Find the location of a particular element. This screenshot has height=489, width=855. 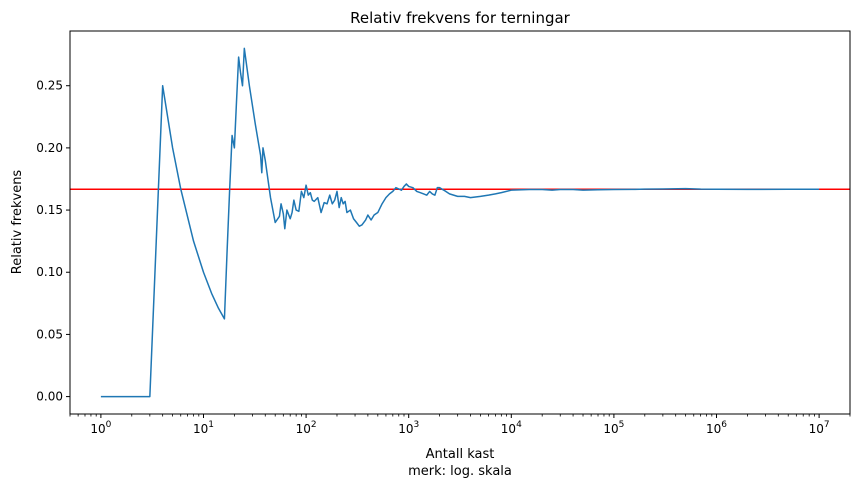

x-tick-label: 10³ is located at coordinates (408, 428).